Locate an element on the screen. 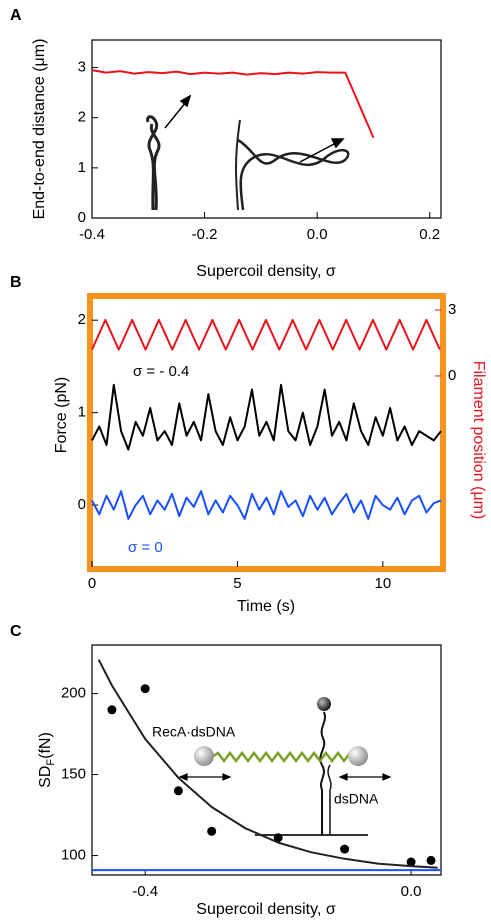  inset-label: dsDNA is located at coordinates (356, 799).